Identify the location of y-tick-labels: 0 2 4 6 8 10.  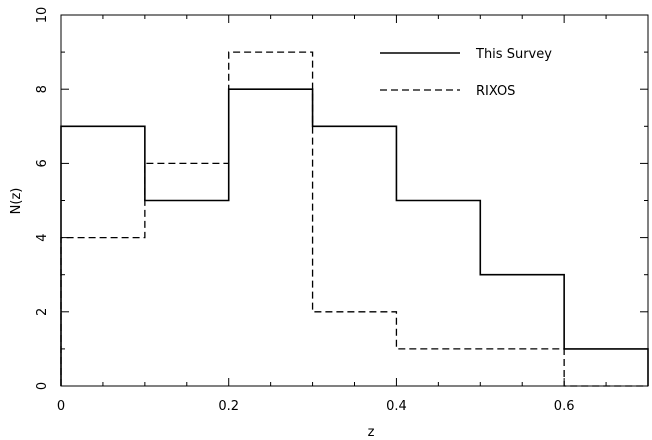
(42, 198).